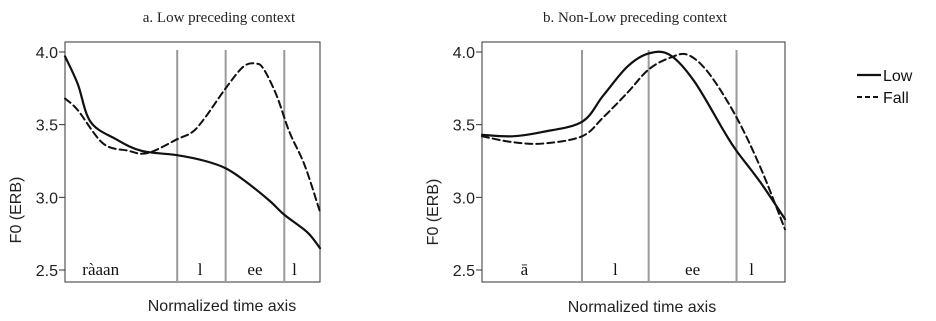  I want to click on panel-a-ytick-label: 3.5, so click(47, 126).